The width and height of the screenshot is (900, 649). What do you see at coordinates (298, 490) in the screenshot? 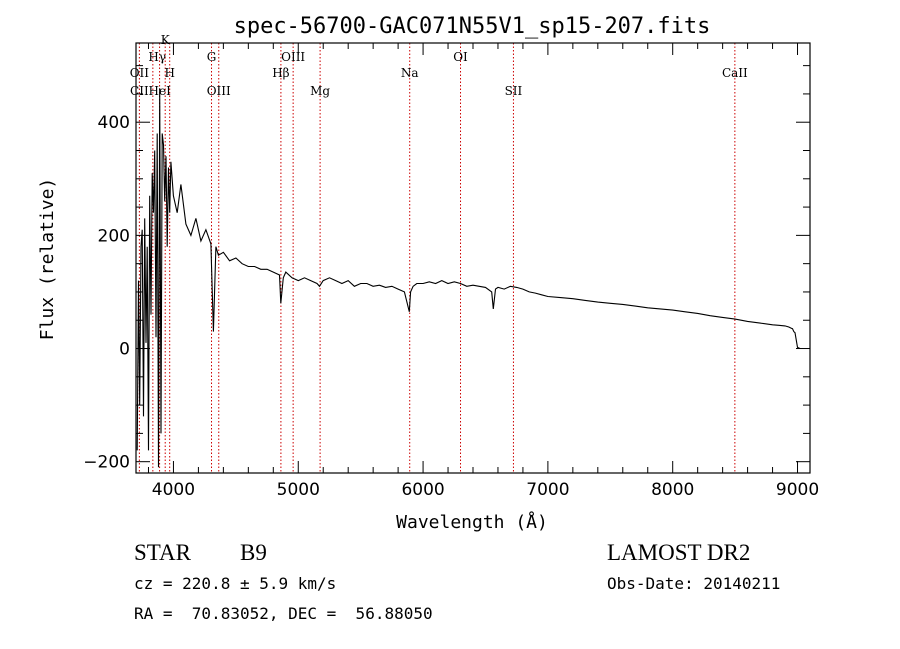
I see `x-tick-label: 5000` at bounding box center [298, 490].